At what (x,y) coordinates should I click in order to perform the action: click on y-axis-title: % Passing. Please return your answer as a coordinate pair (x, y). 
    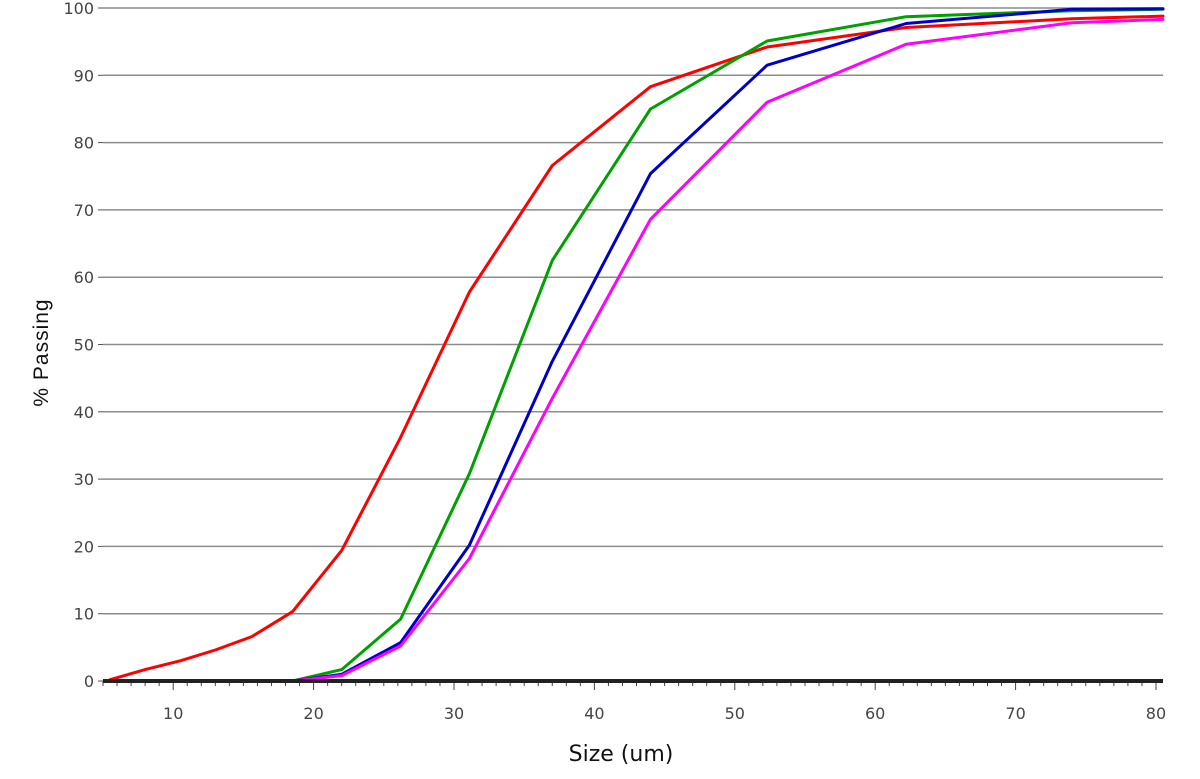
    Looking at the image, I should click on (41, 352).